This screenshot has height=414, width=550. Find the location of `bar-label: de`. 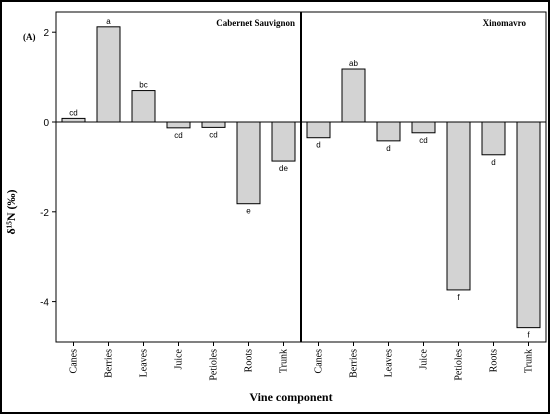

bar-label: de is located at coordinates (283, 168).